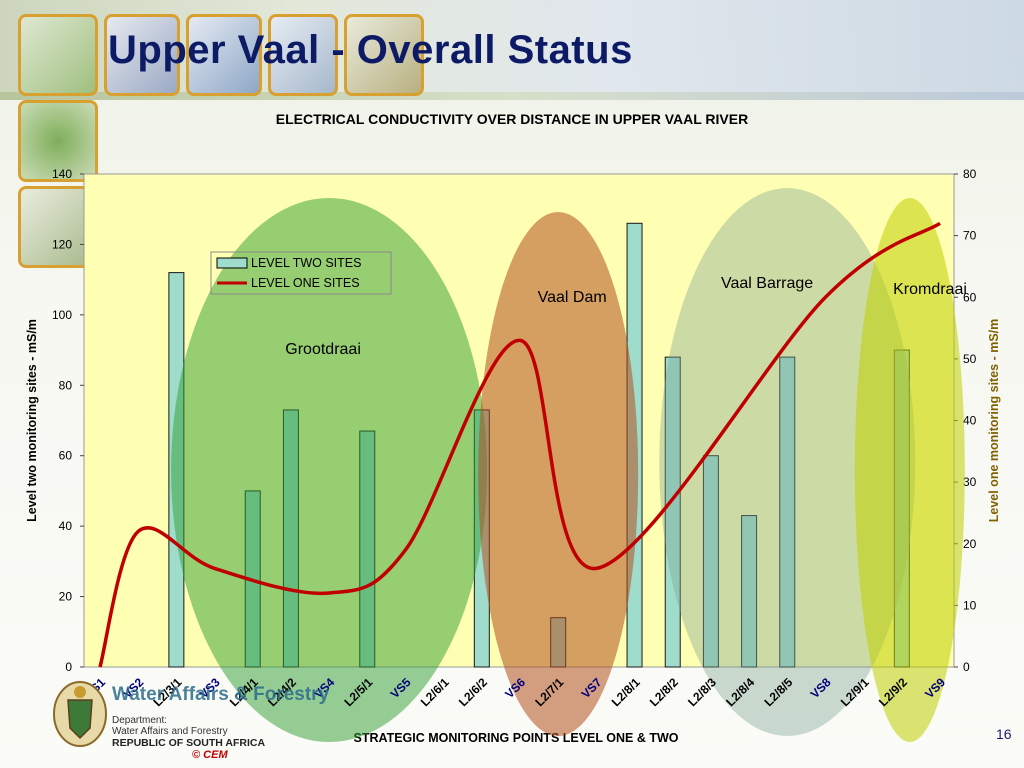  Describe the element at coordinates (58, 141) in the screenshot. I see `tree-icon` at that location.